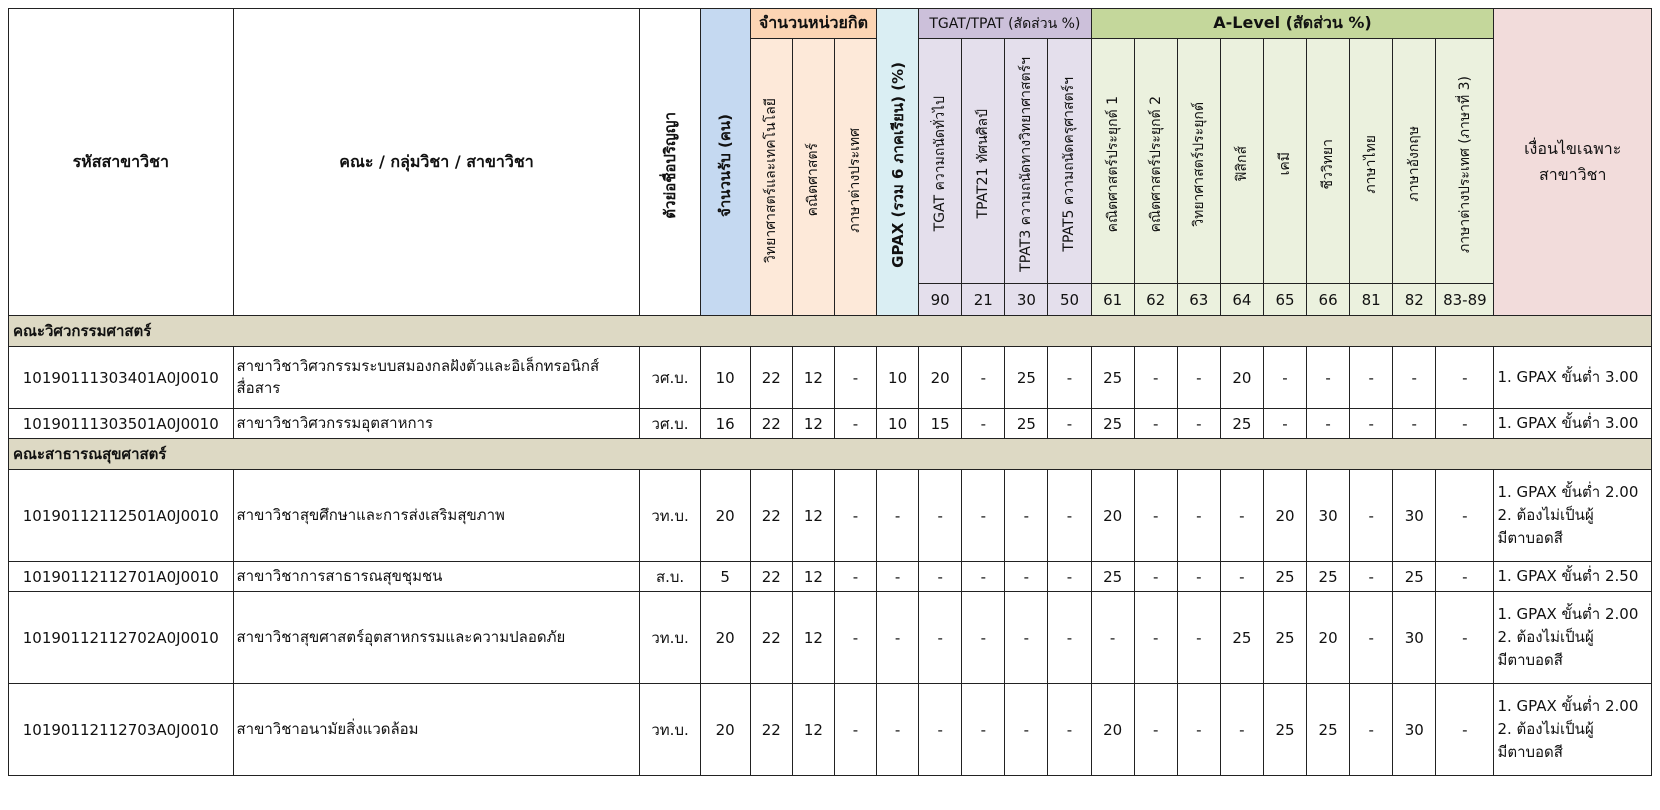  Describe the element at coordinates (1026, 423) in the screenshot. I see `cell-tpat3: 25` at that location.